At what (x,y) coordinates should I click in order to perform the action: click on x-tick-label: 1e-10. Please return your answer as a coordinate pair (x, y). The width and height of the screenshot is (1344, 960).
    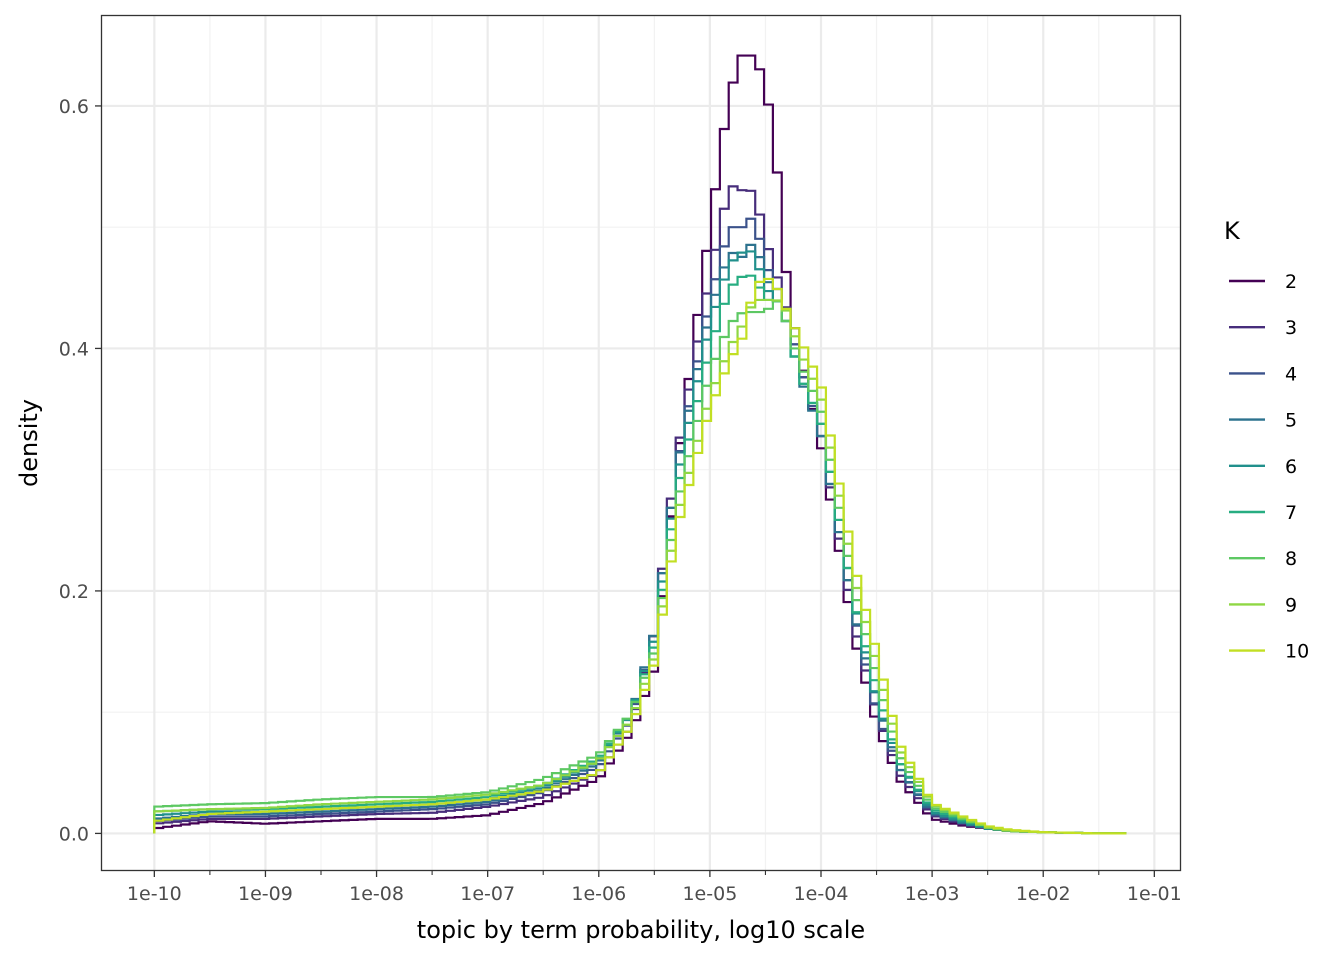
    Looking at the image, I should click on (154, 894).